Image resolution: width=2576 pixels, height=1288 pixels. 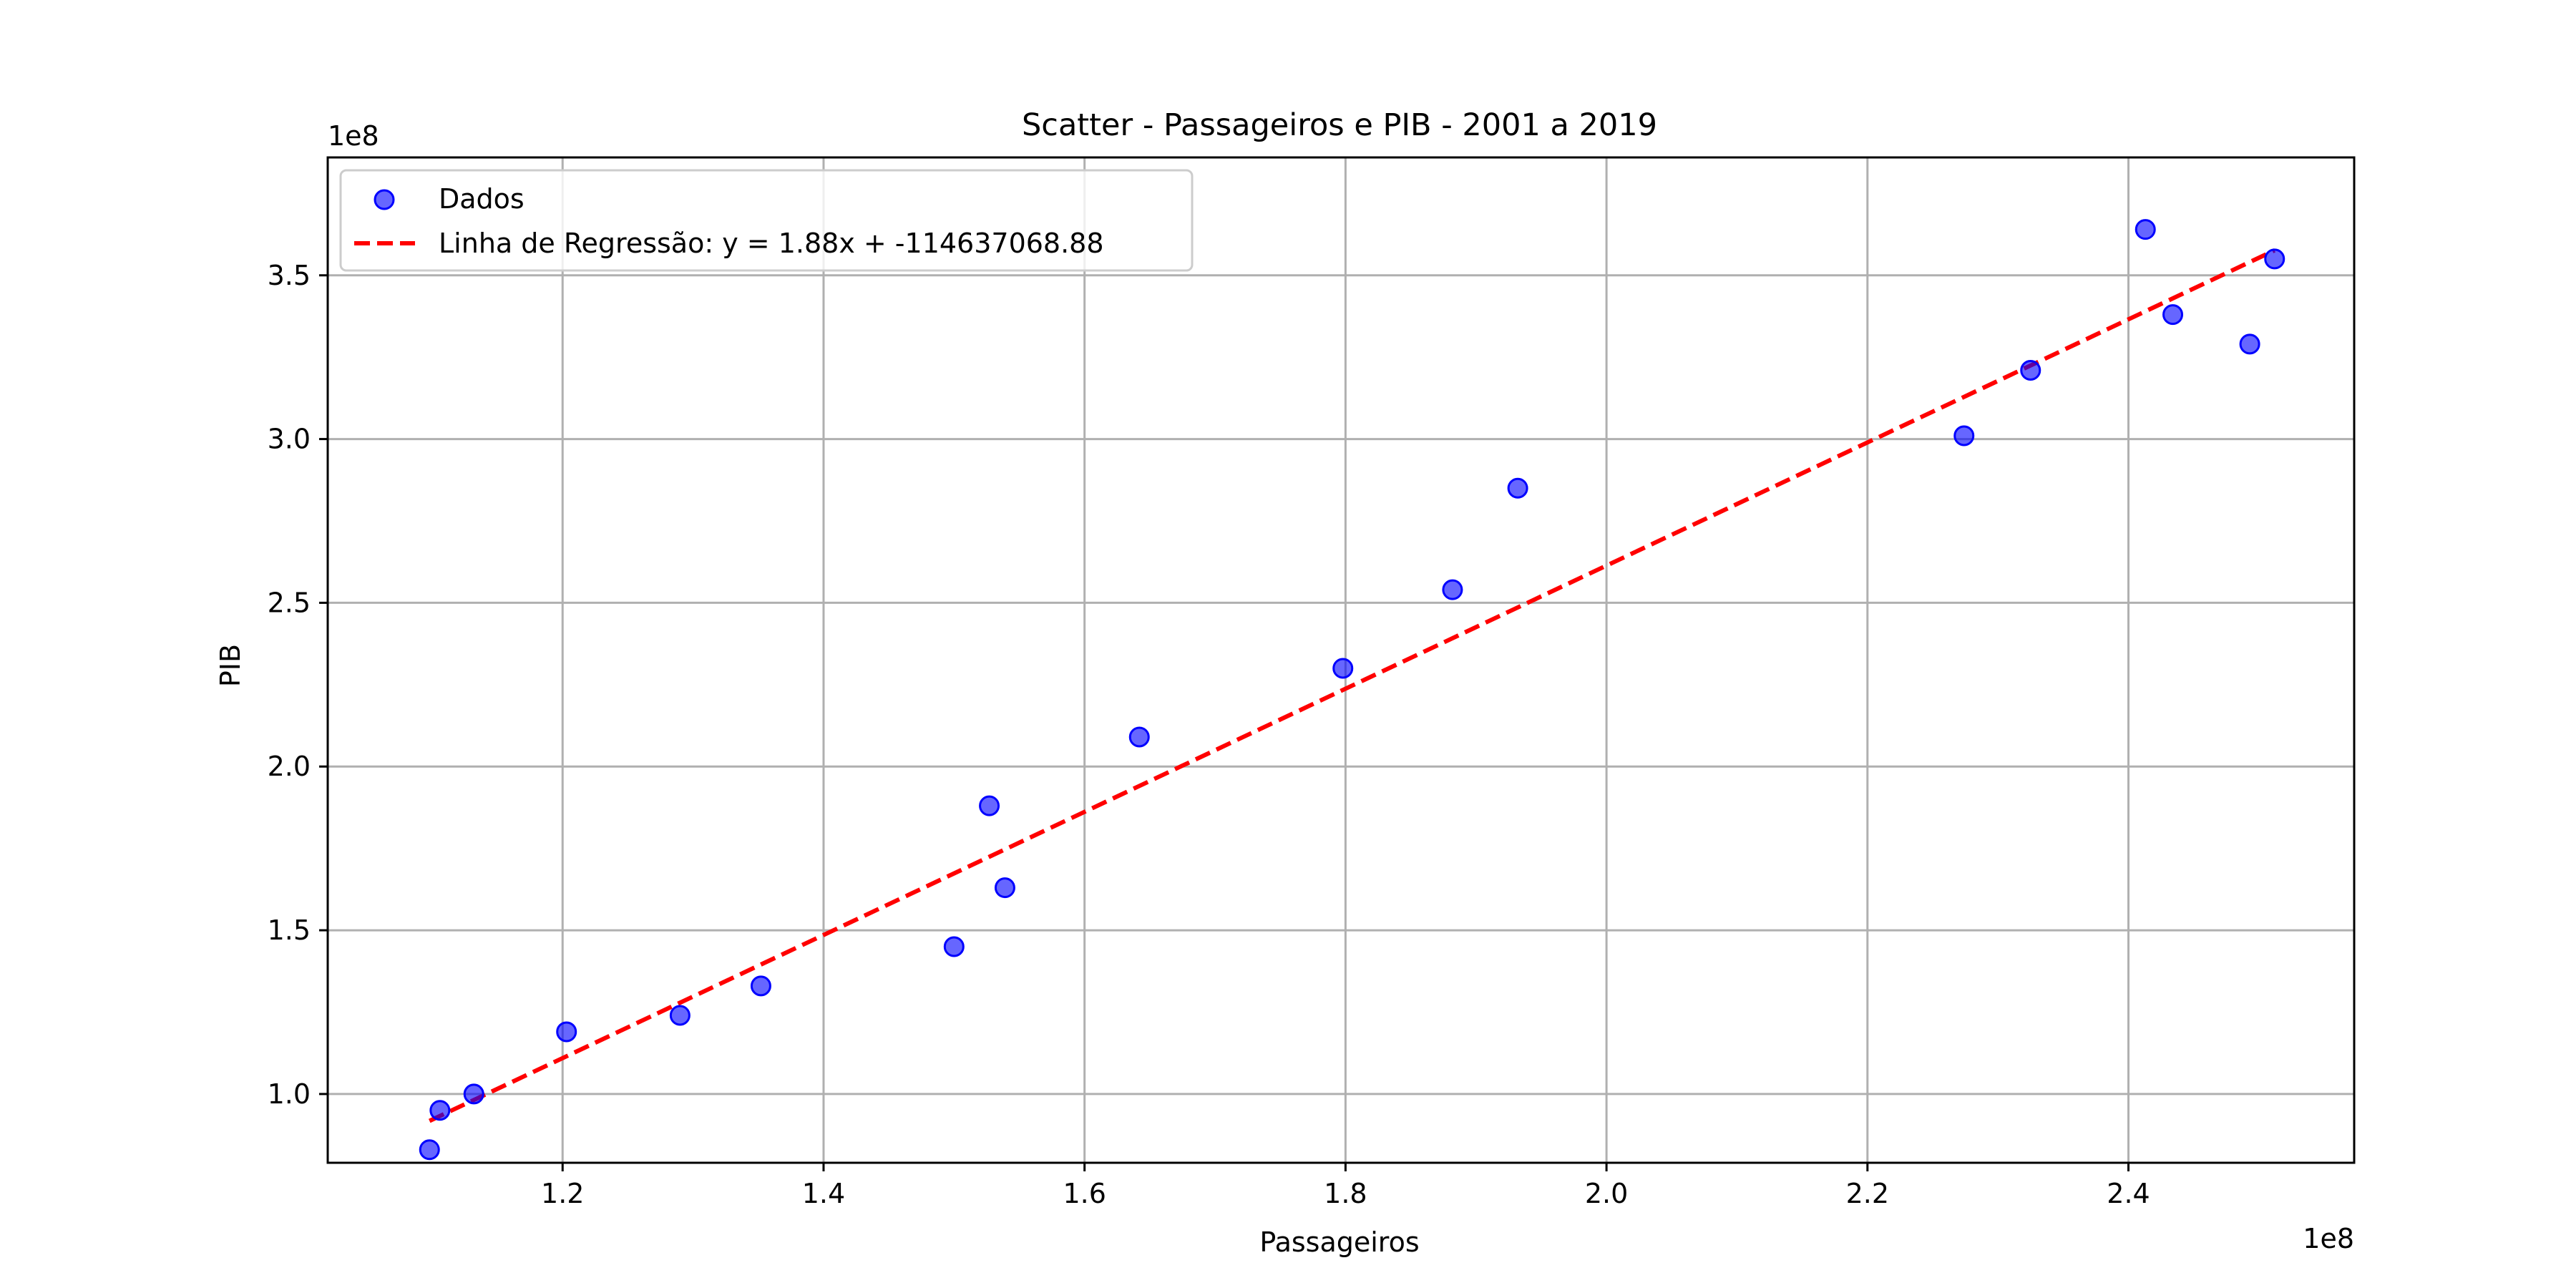 What do you see at coordinates (482, 199) in the screenshot?
I see `legend-label-dados: Dados` at bounding box center [482, 199].